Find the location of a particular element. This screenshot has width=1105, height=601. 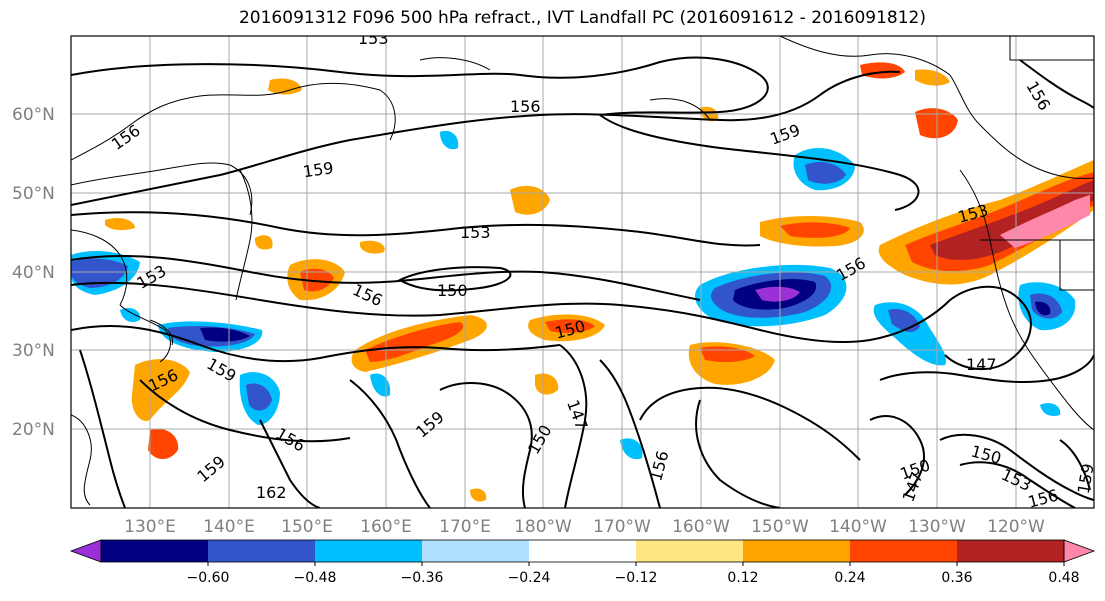

colorbar-extend-low is located at coordinates (85, 551).